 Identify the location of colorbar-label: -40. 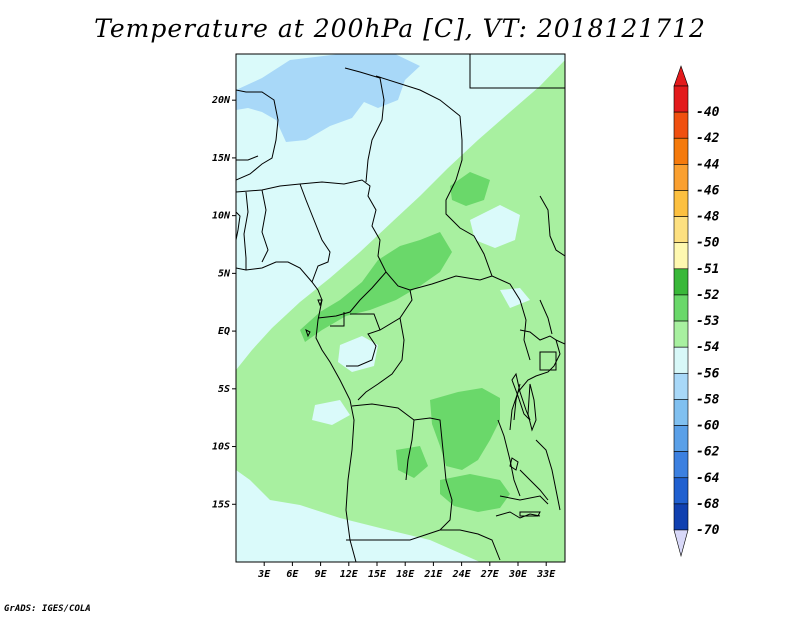
(708, 112).